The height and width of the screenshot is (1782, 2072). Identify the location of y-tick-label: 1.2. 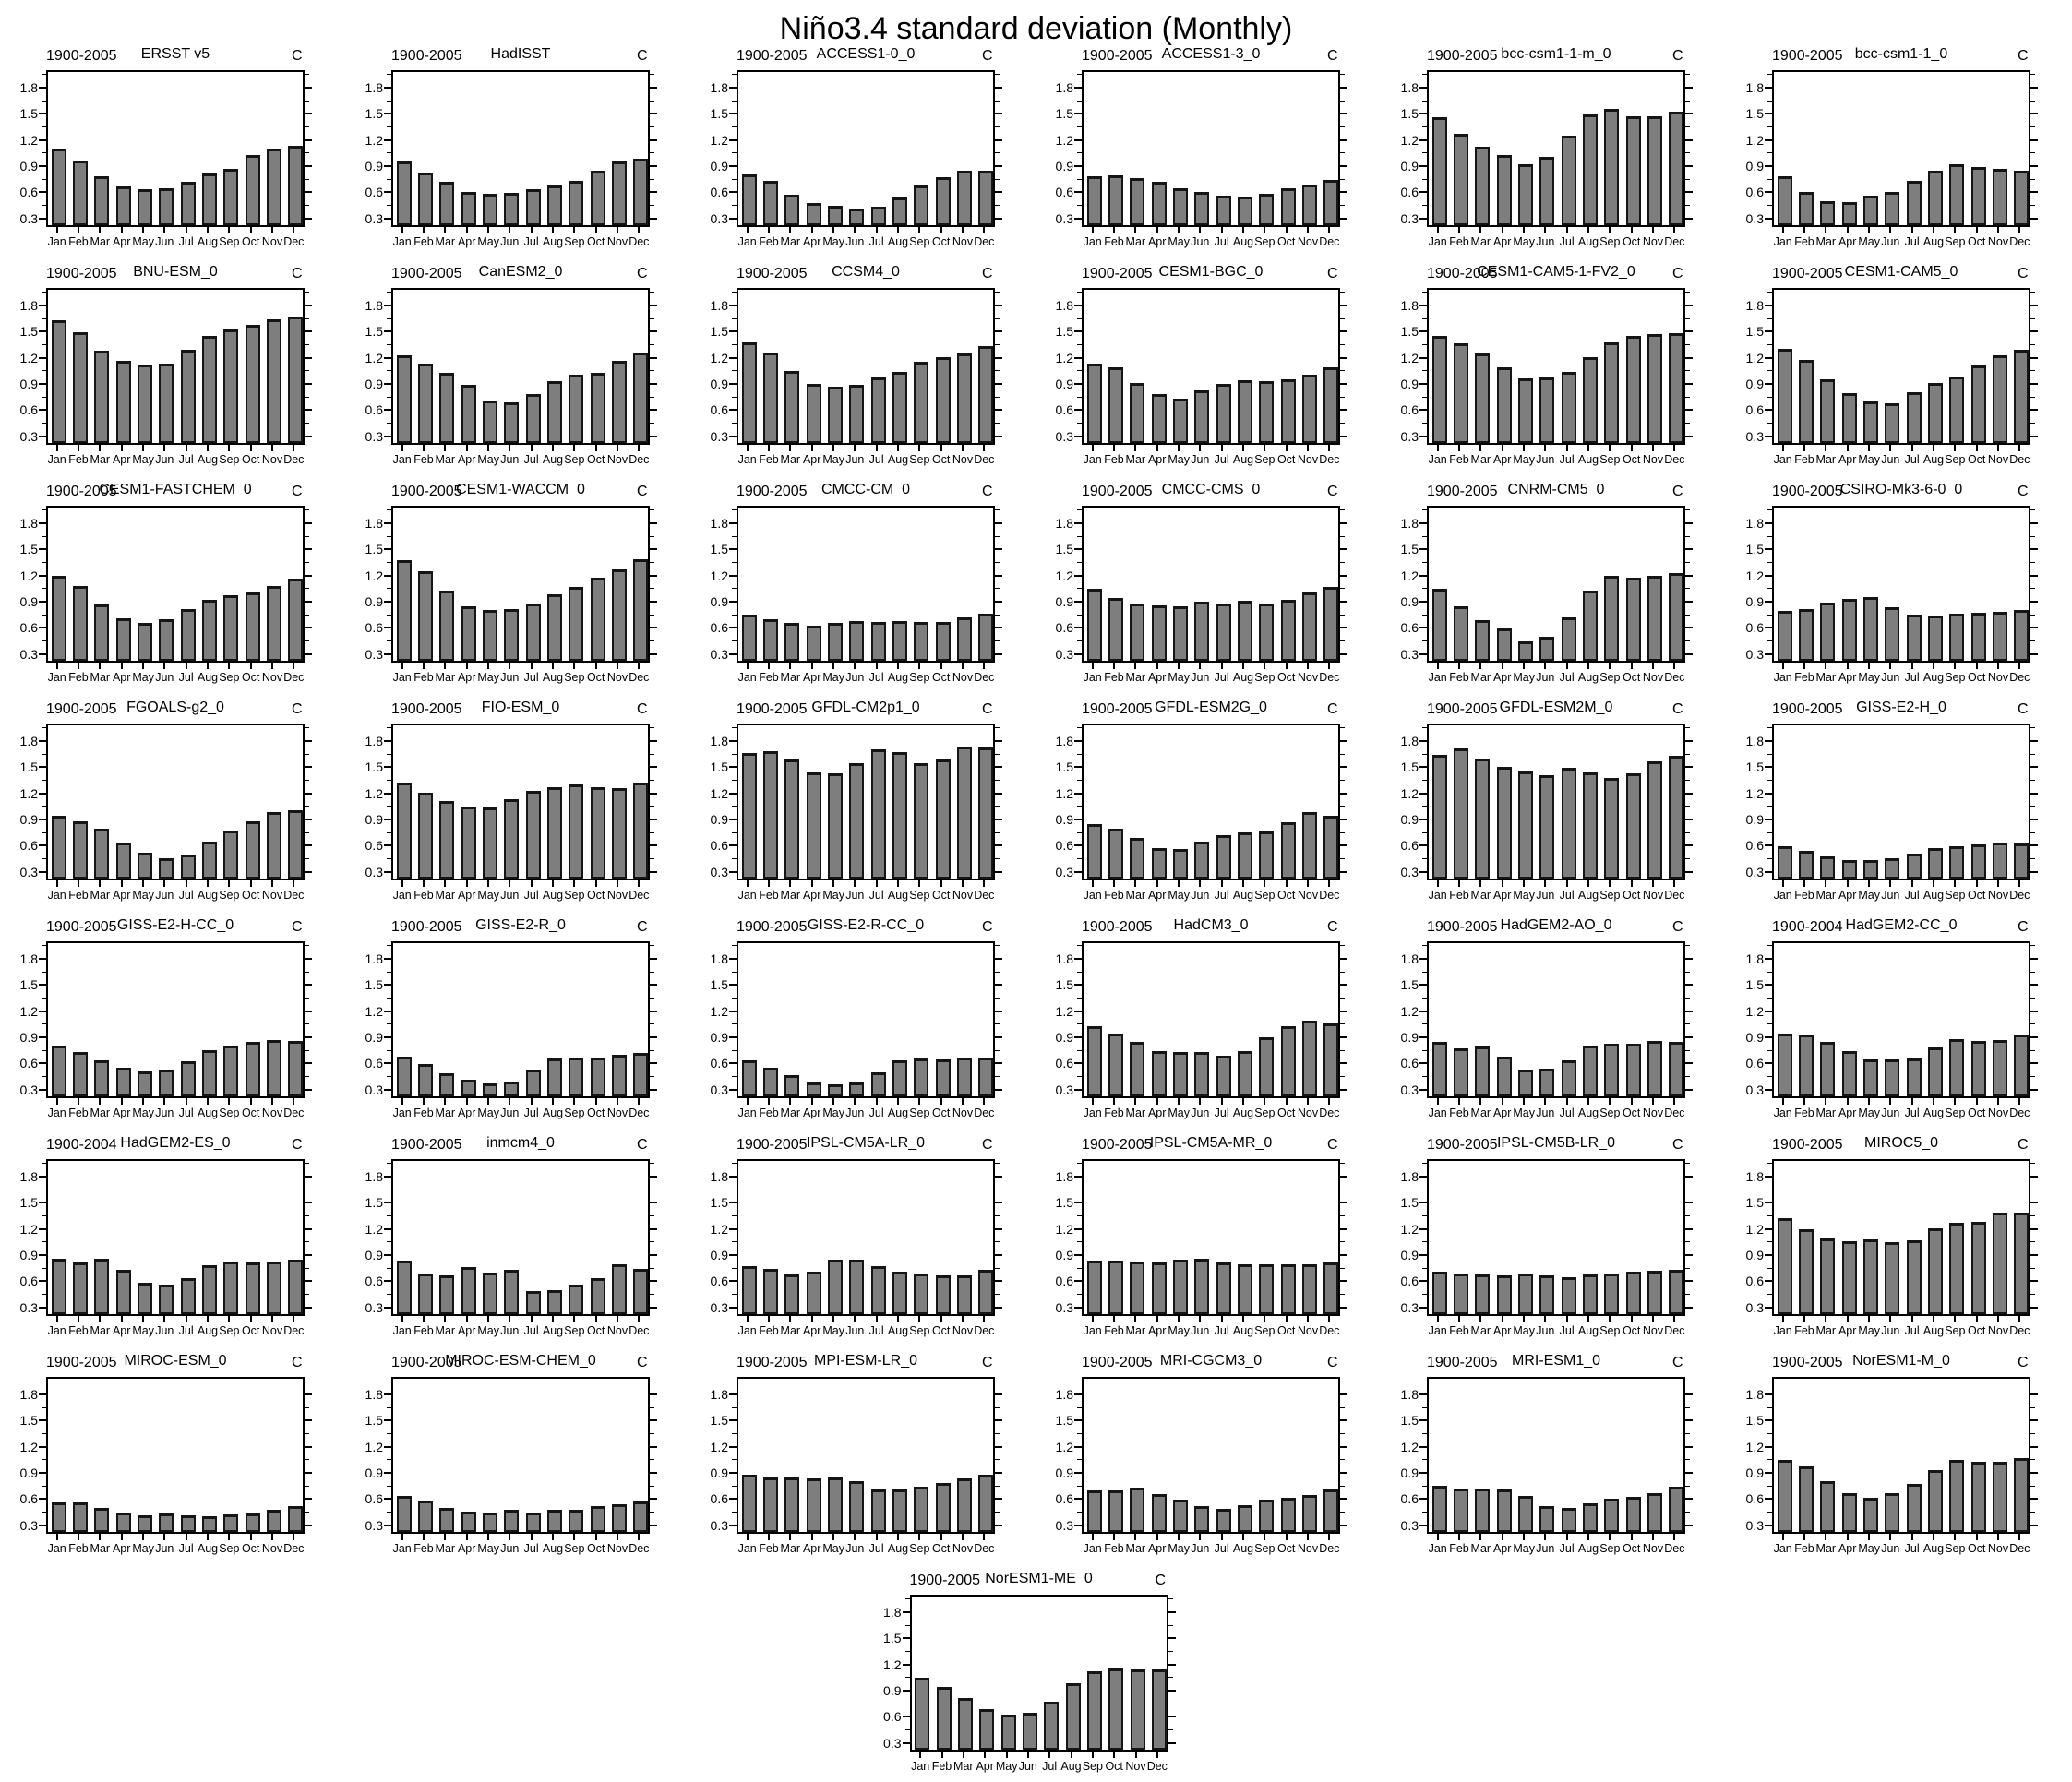
(374, 1011).